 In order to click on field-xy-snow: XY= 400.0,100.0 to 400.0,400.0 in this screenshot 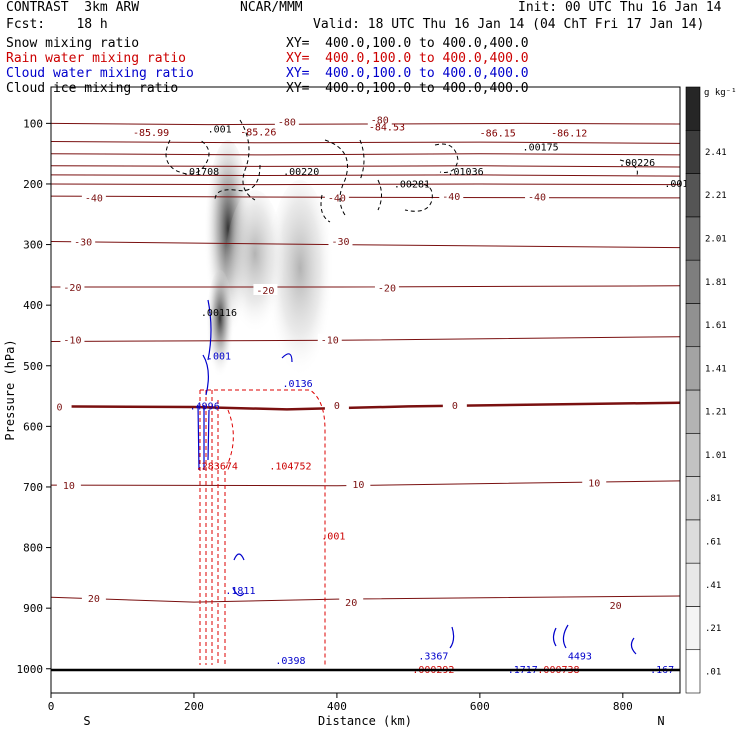, I will do `click(407, 43)`.